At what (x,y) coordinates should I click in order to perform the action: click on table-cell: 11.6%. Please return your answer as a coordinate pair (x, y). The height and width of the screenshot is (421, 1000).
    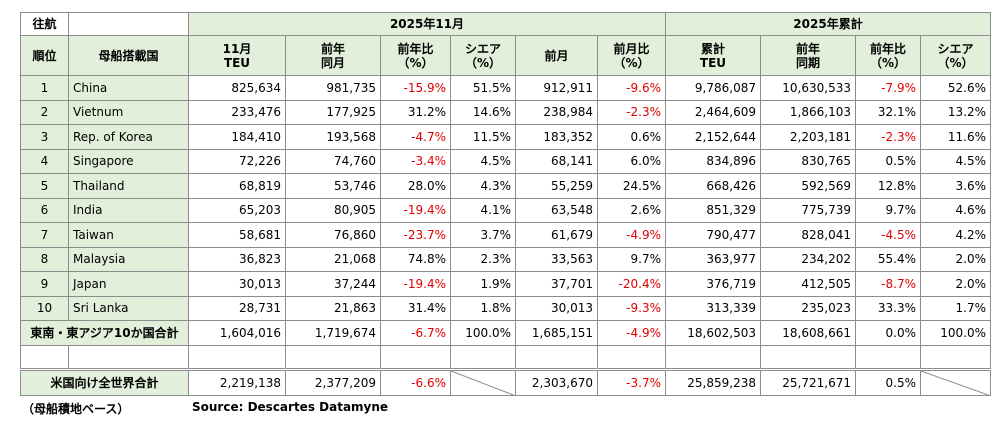
    Looking at the image, I should click on (955, 137).